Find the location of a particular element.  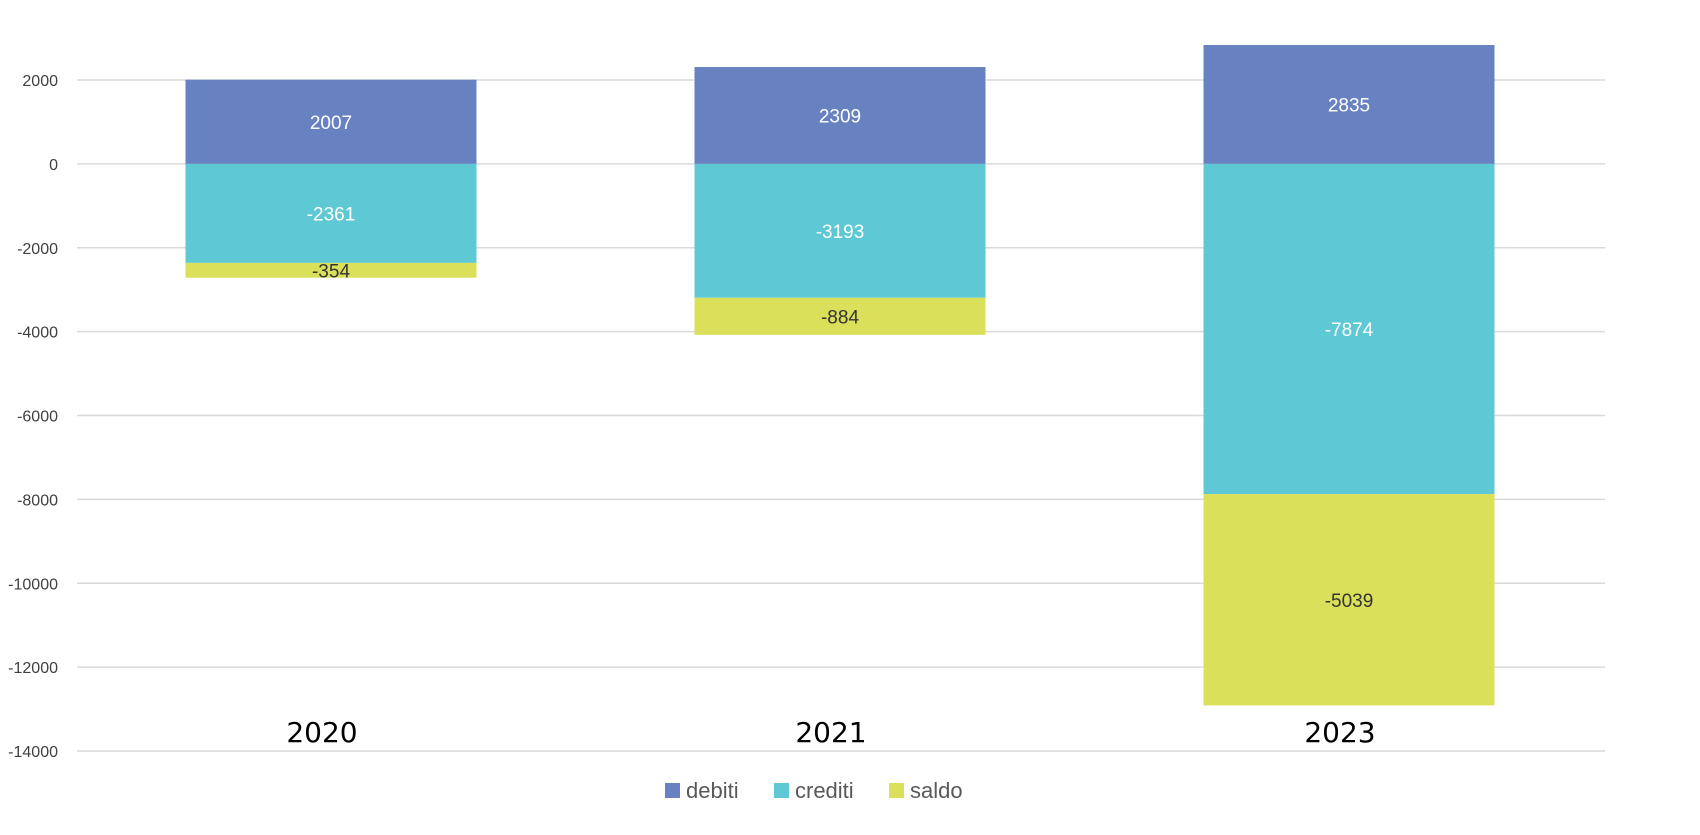

bar-saldo-2023 is located at coordinates (1349, 600).